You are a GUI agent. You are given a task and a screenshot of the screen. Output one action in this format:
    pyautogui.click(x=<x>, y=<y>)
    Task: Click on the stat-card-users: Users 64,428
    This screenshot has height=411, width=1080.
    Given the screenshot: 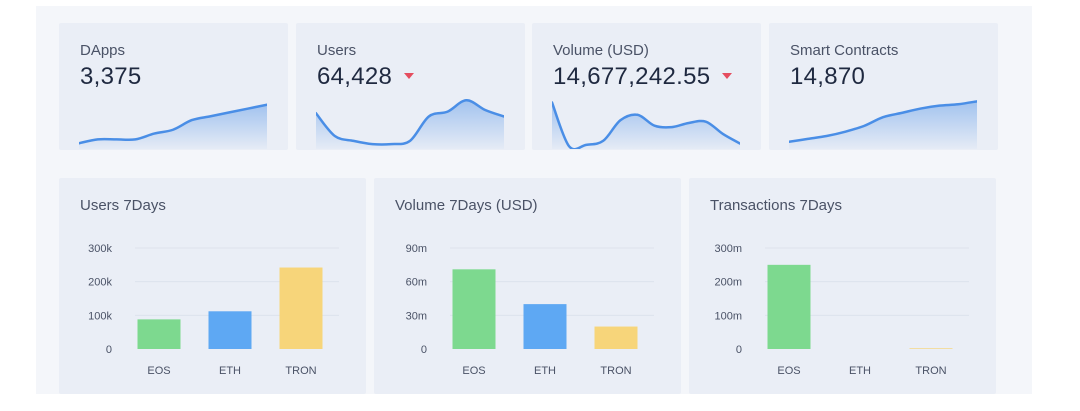 What is the action you would take?
    pyautogui.click(x=410, y=86)
    